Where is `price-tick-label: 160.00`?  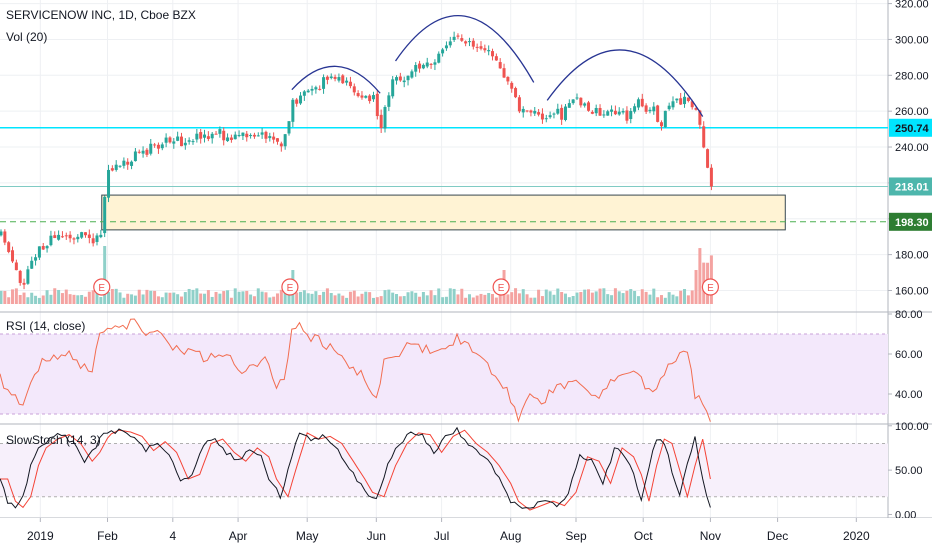 price-tick-label: 160.00 is located at coordinates (912, 291).